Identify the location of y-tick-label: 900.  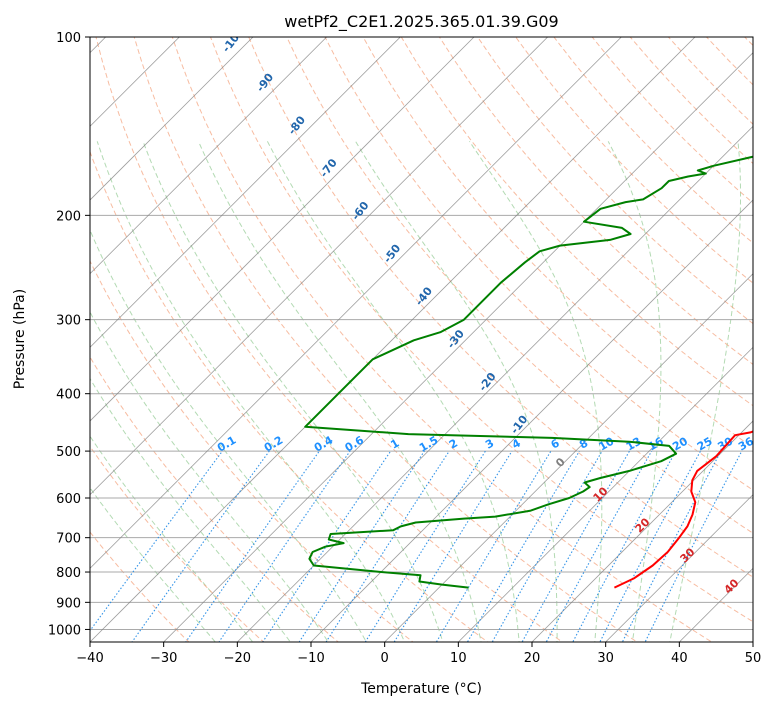
(68, 603).